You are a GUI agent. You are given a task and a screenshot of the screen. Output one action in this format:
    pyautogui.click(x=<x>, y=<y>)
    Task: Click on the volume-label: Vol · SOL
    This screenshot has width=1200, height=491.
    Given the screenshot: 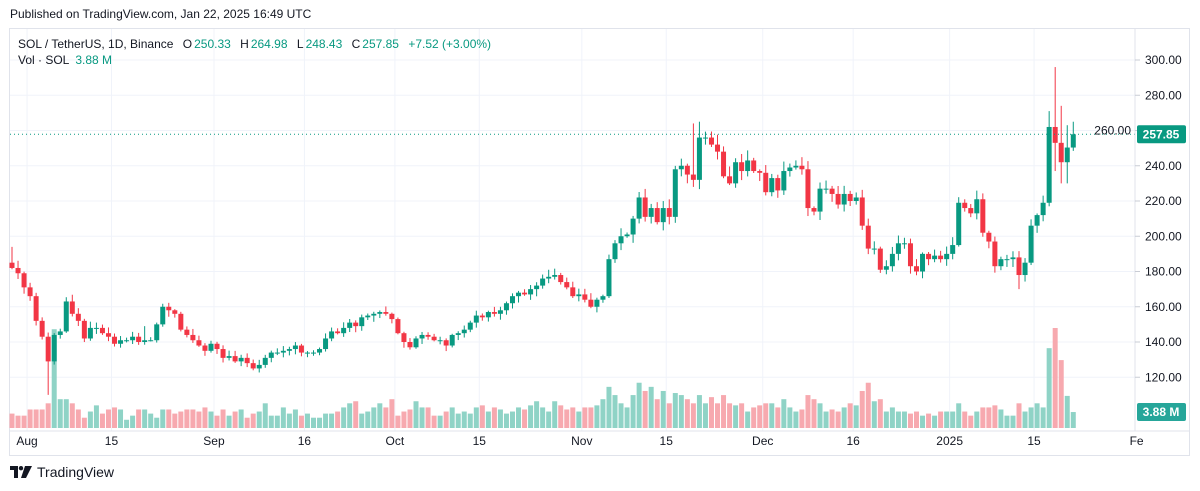 What is the action you would take?
    pyautogui.click(x=44, y=60)
    